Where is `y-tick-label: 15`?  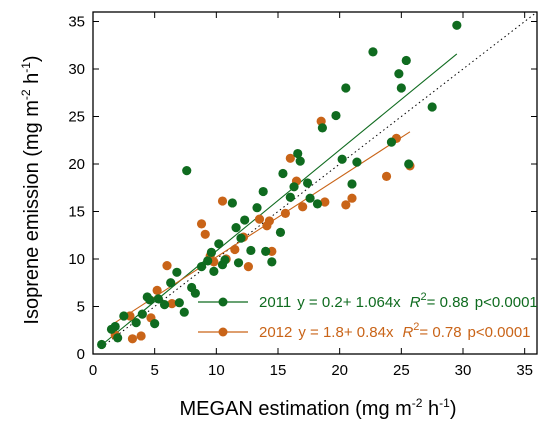
y-tick-label: 15 is located at coordinates (76, 212).